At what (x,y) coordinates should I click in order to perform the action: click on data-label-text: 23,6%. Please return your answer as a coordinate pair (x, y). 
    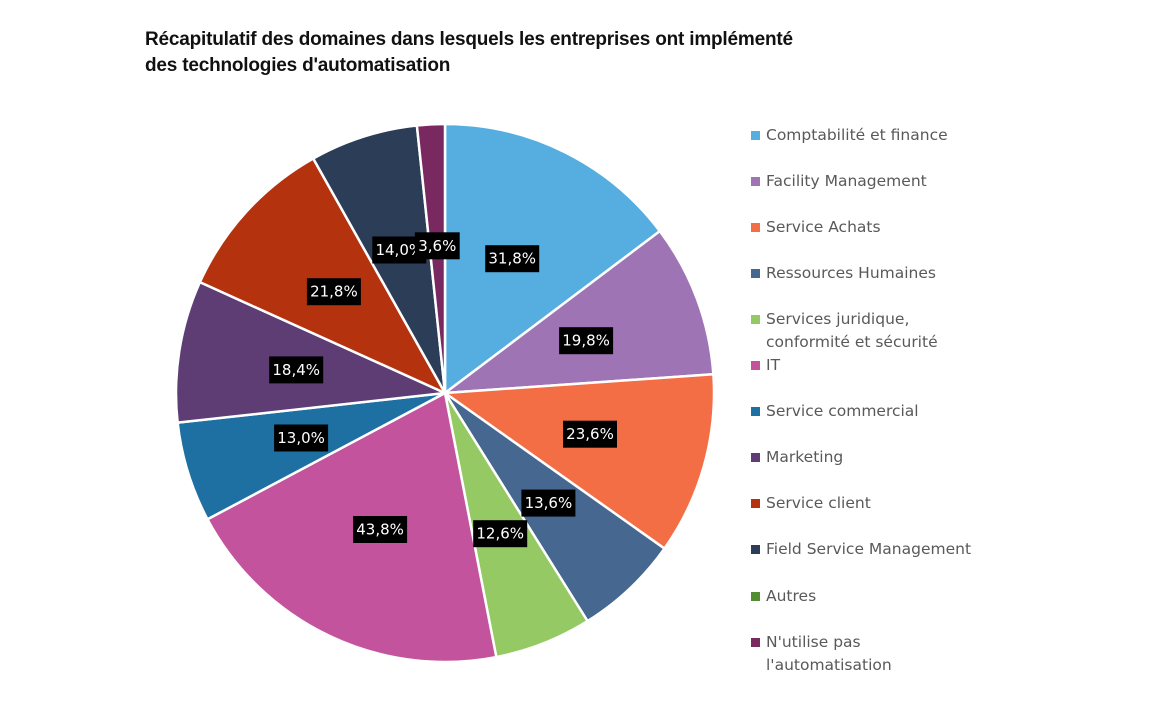
    Looking at the image, I should click on (590, 434).